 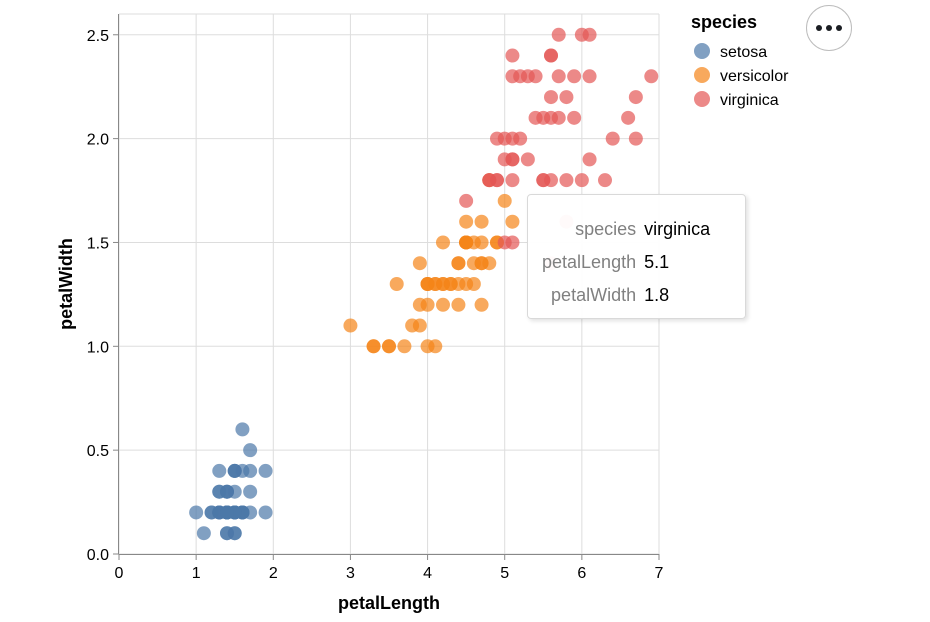 I want to click on tooltip-key: petalLength, so click(x=589, y=261).